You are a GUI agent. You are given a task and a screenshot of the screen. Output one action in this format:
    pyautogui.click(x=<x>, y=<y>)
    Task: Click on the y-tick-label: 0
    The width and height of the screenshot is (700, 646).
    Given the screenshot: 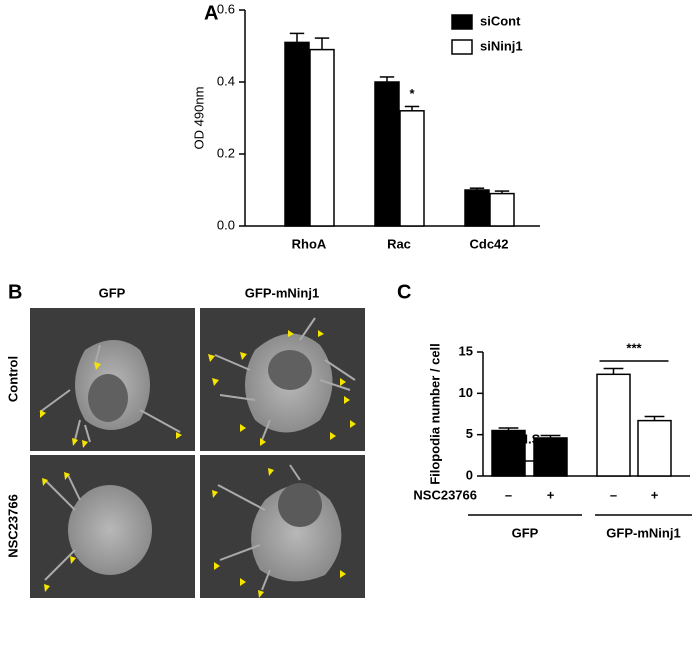 What is the action you would take?
    pyautogui.click(x=469, y=474)
    